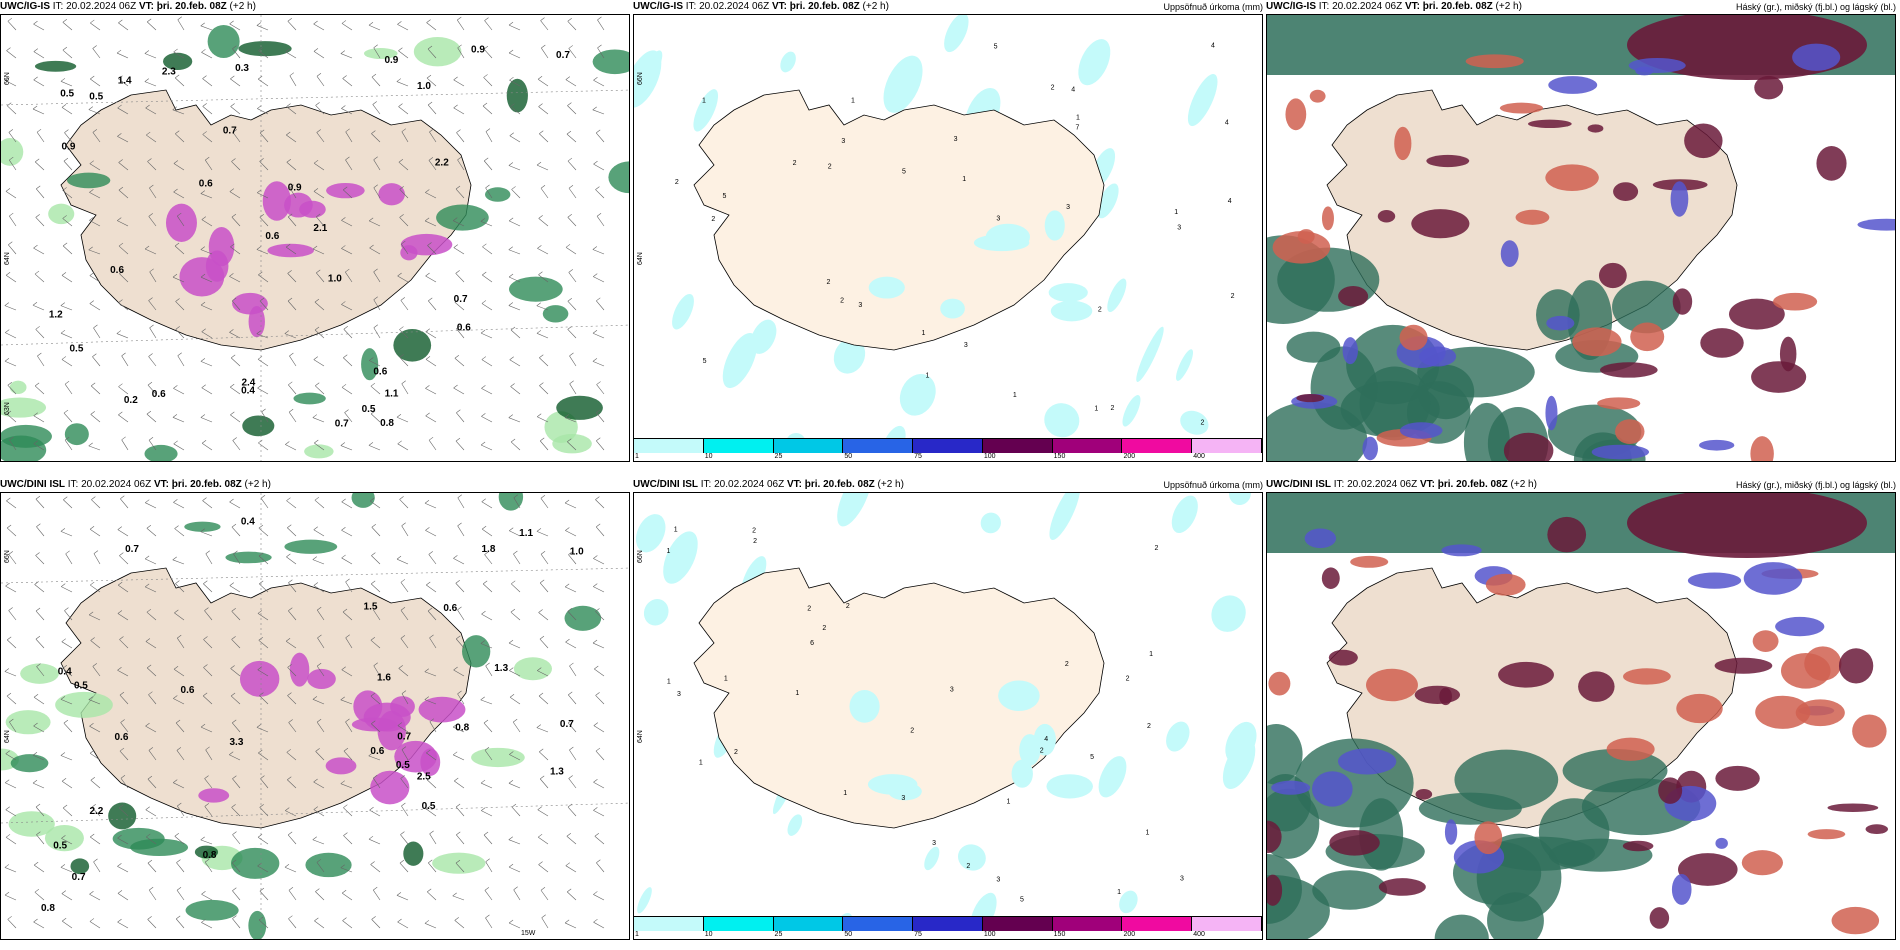 This screenshot has height=950, width=1900. I want to click on value-label: 0.7, so click(563, 55).